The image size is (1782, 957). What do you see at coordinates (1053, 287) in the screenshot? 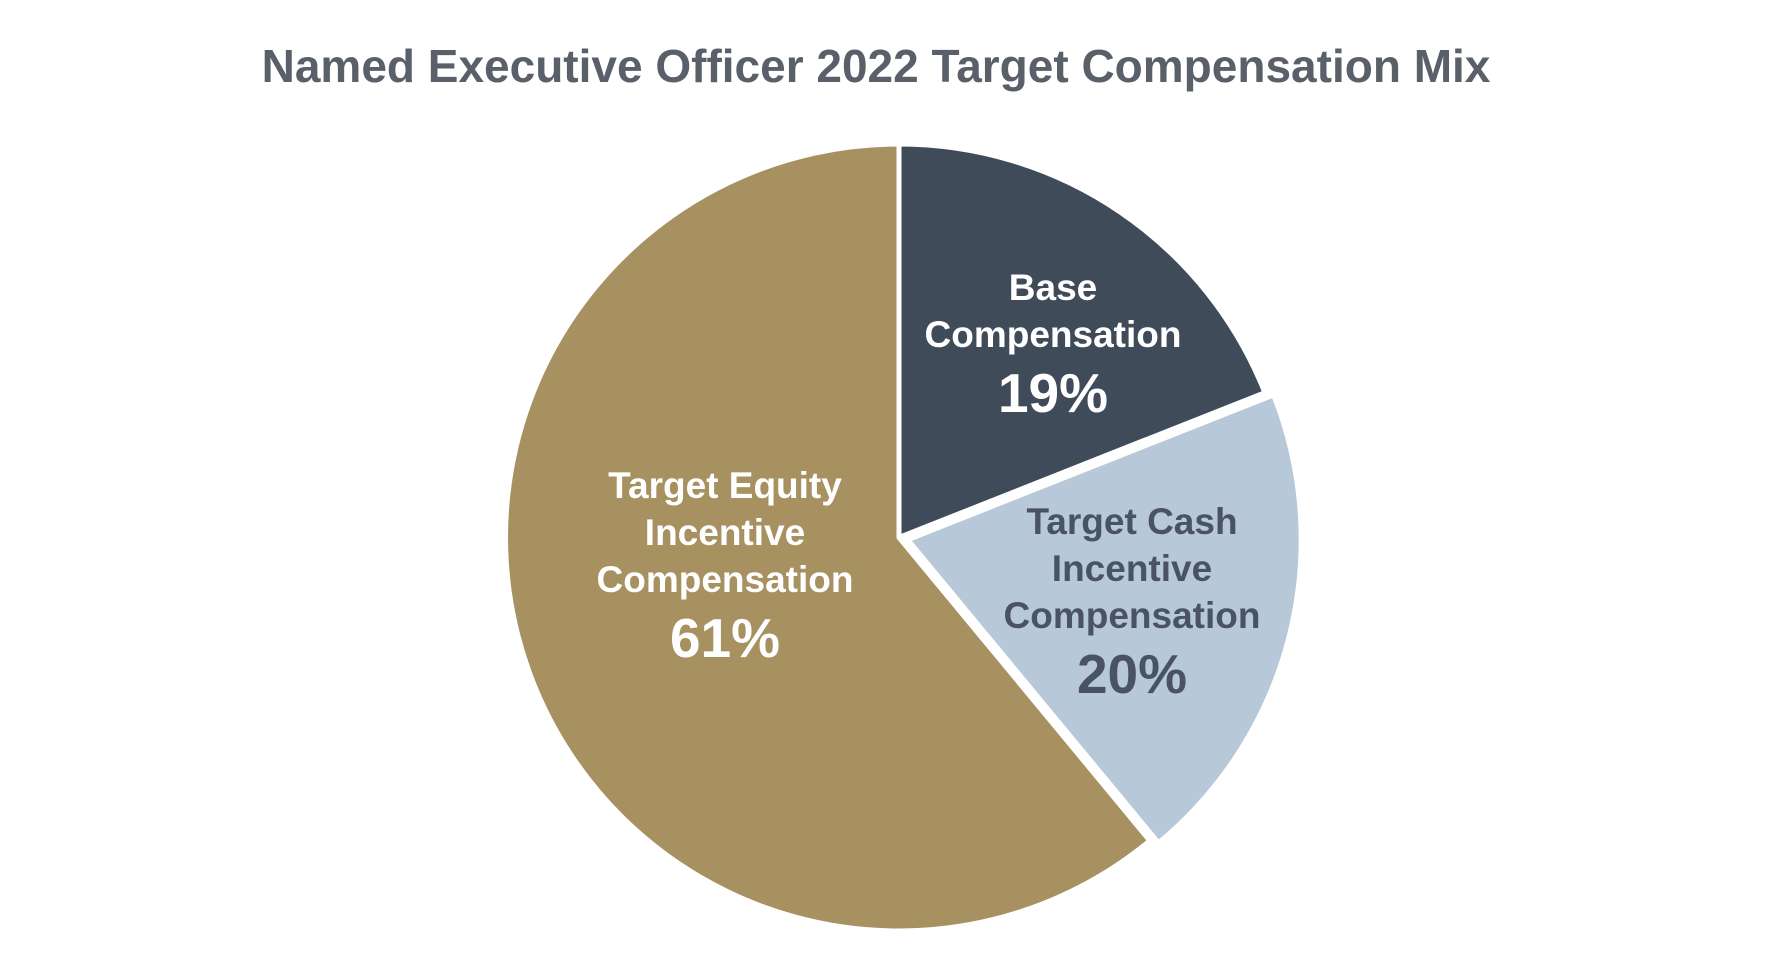
I see `label-line: Base` at bounding box center [1053, 287].